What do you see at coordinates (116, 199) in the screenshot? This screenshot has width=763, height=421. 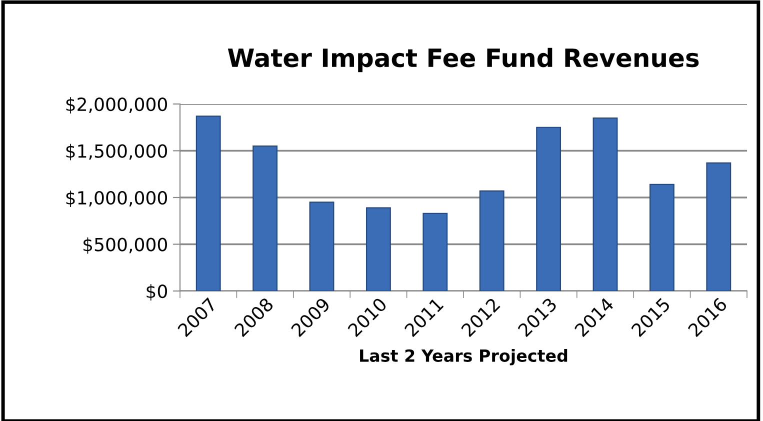 I see `y-tick-label: $1,000,000` at bounding box center [116, 199].